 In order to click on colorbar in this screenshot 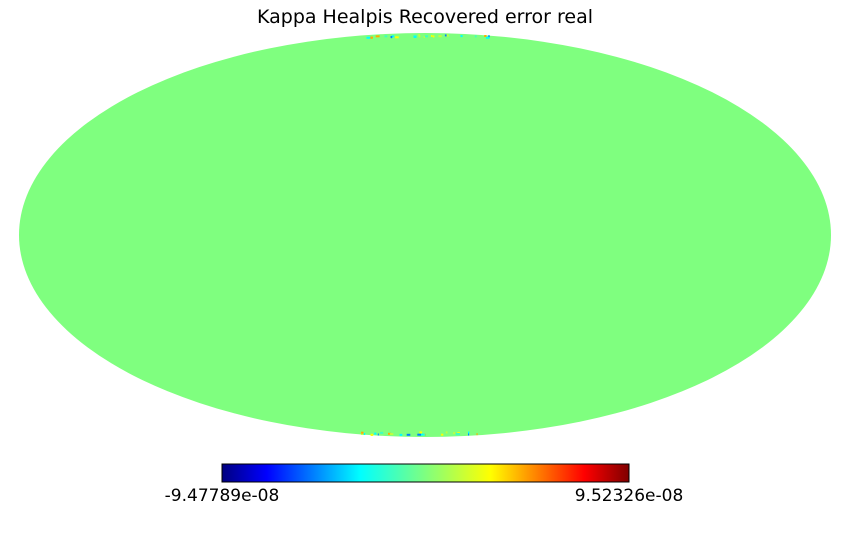, I will do `click(425, 473)`.